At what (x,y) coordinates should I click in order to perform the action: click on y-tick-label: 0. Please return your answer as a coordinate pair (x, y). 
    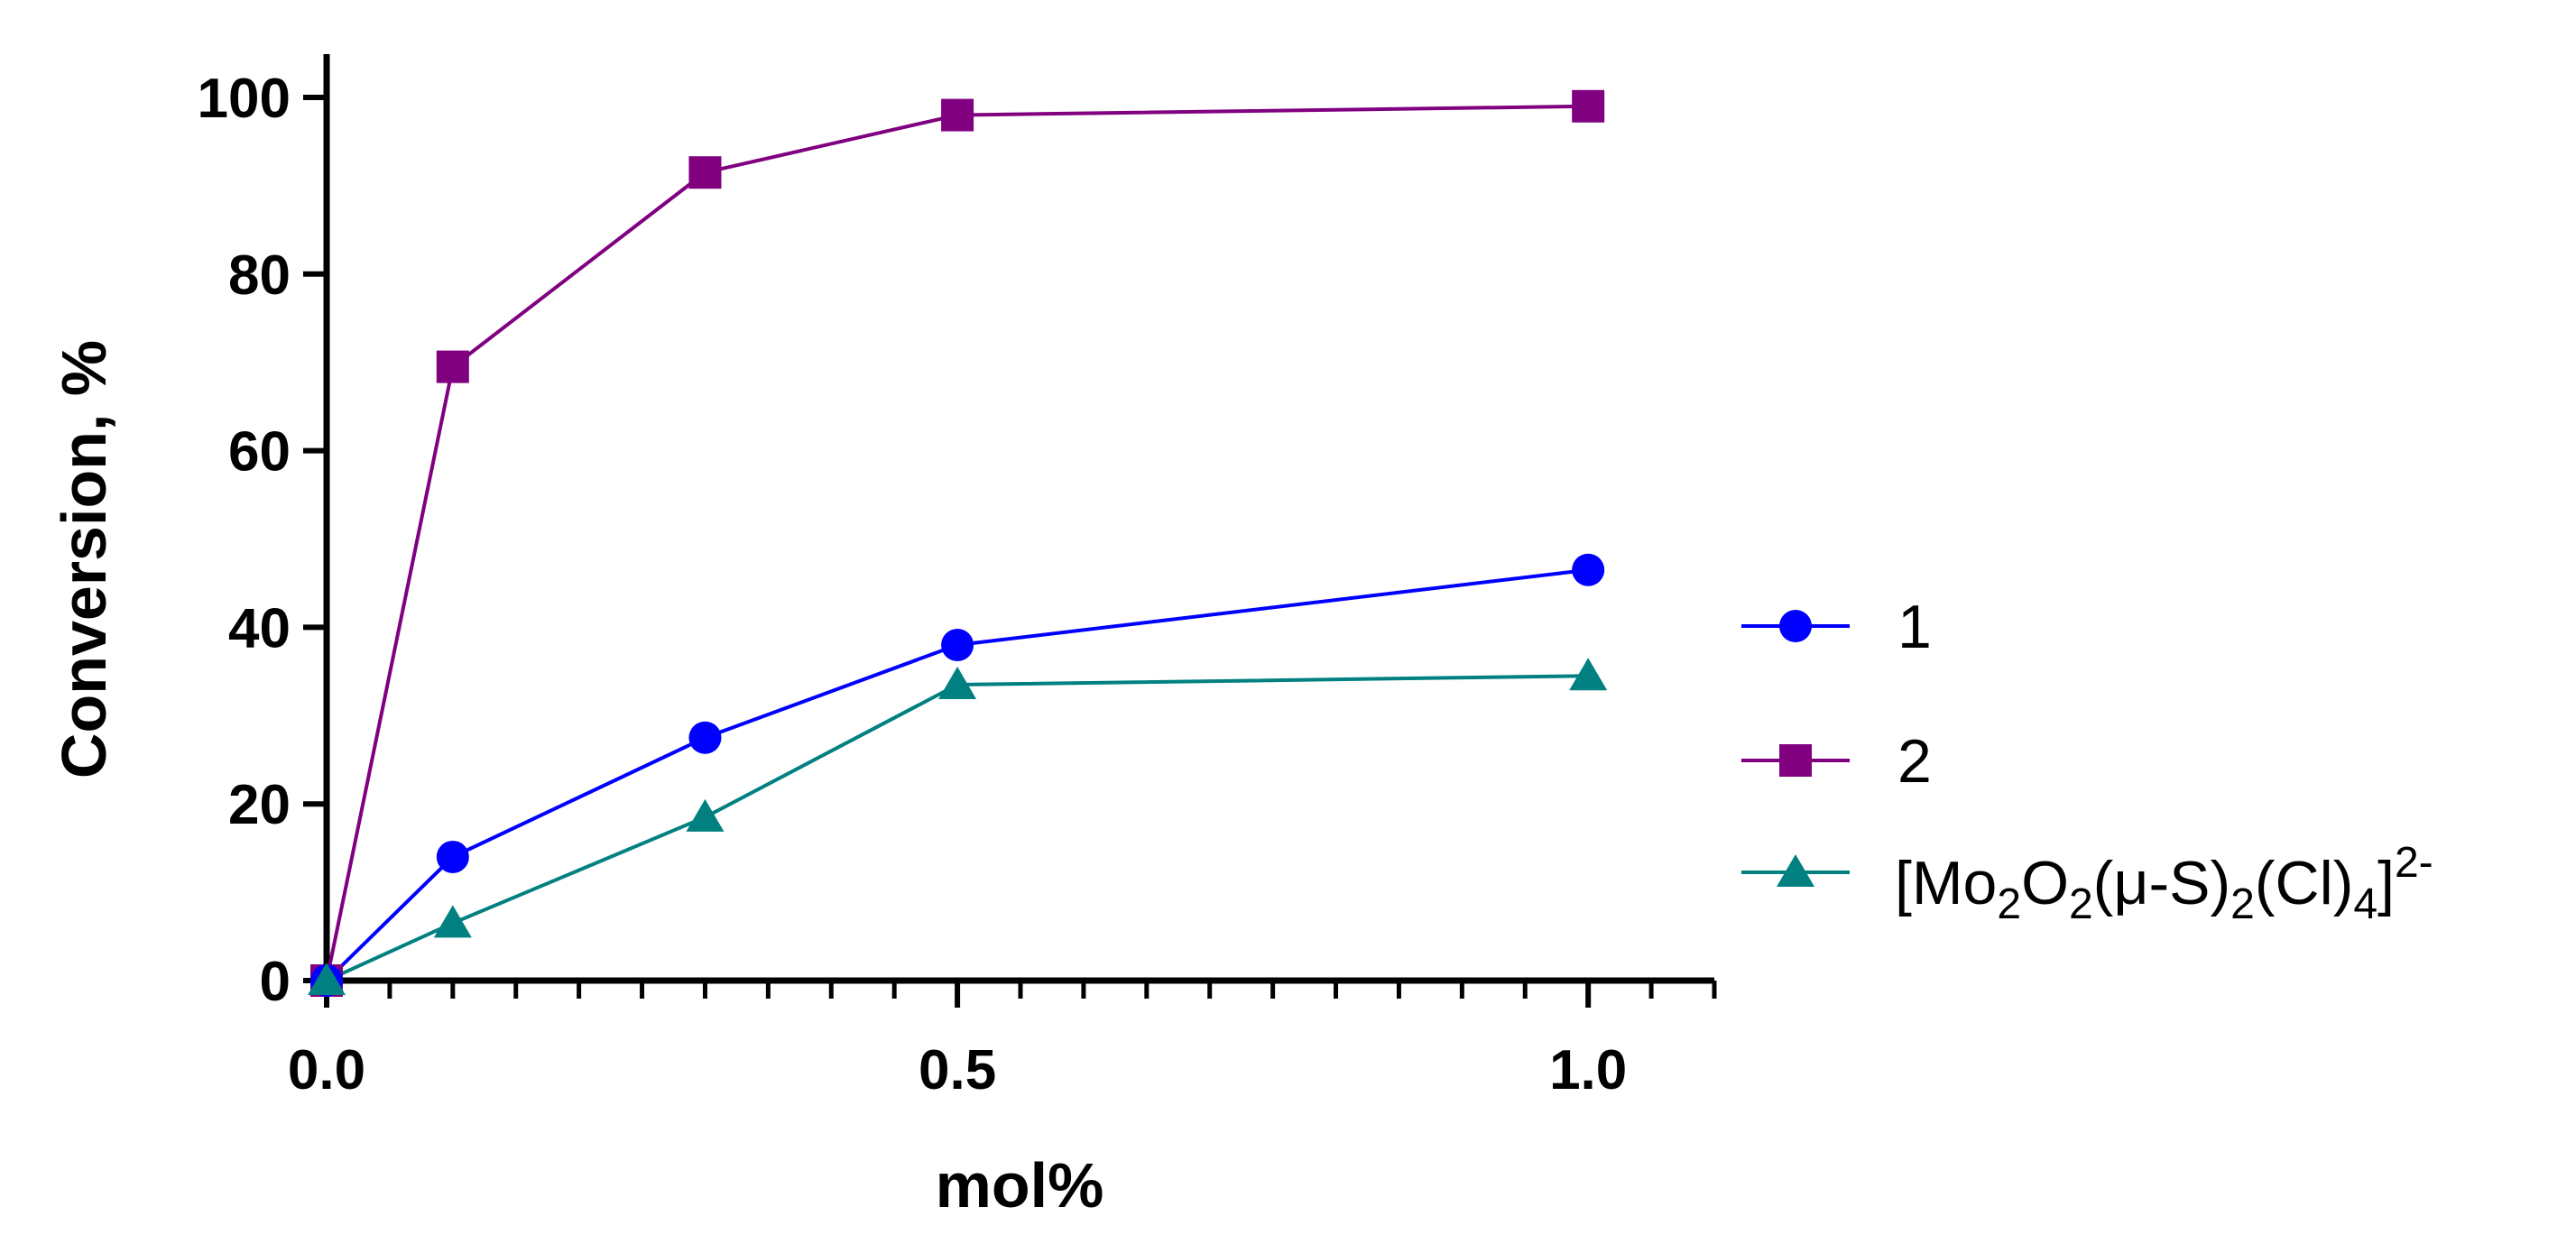
    Looking at the image, I should click on (275, 982).